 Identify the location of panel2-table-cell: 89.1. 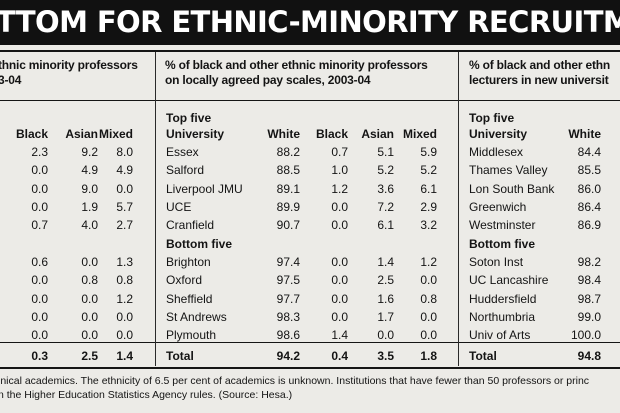
(288, 188).